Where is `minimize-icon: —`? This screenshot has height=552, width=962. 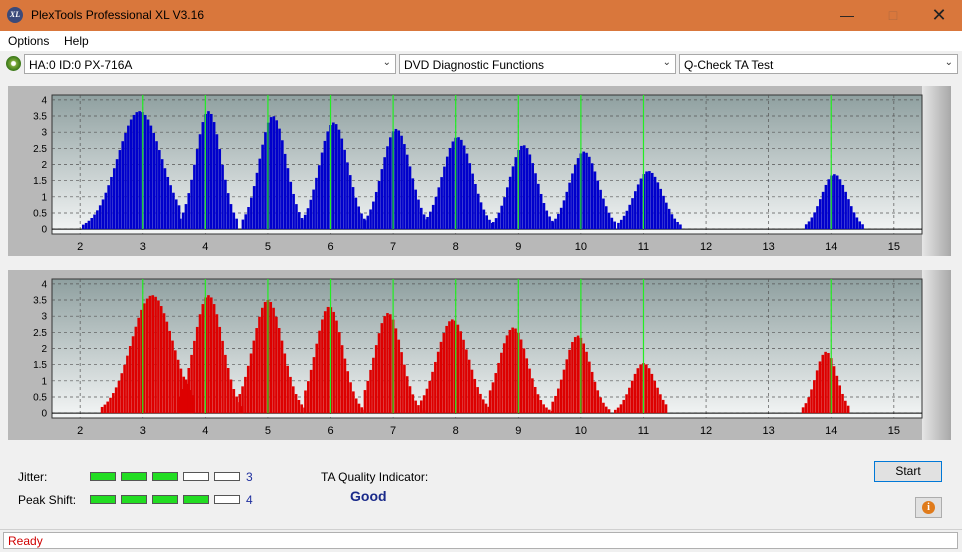
minimize-icon: — is located at coordinates (847, 15).